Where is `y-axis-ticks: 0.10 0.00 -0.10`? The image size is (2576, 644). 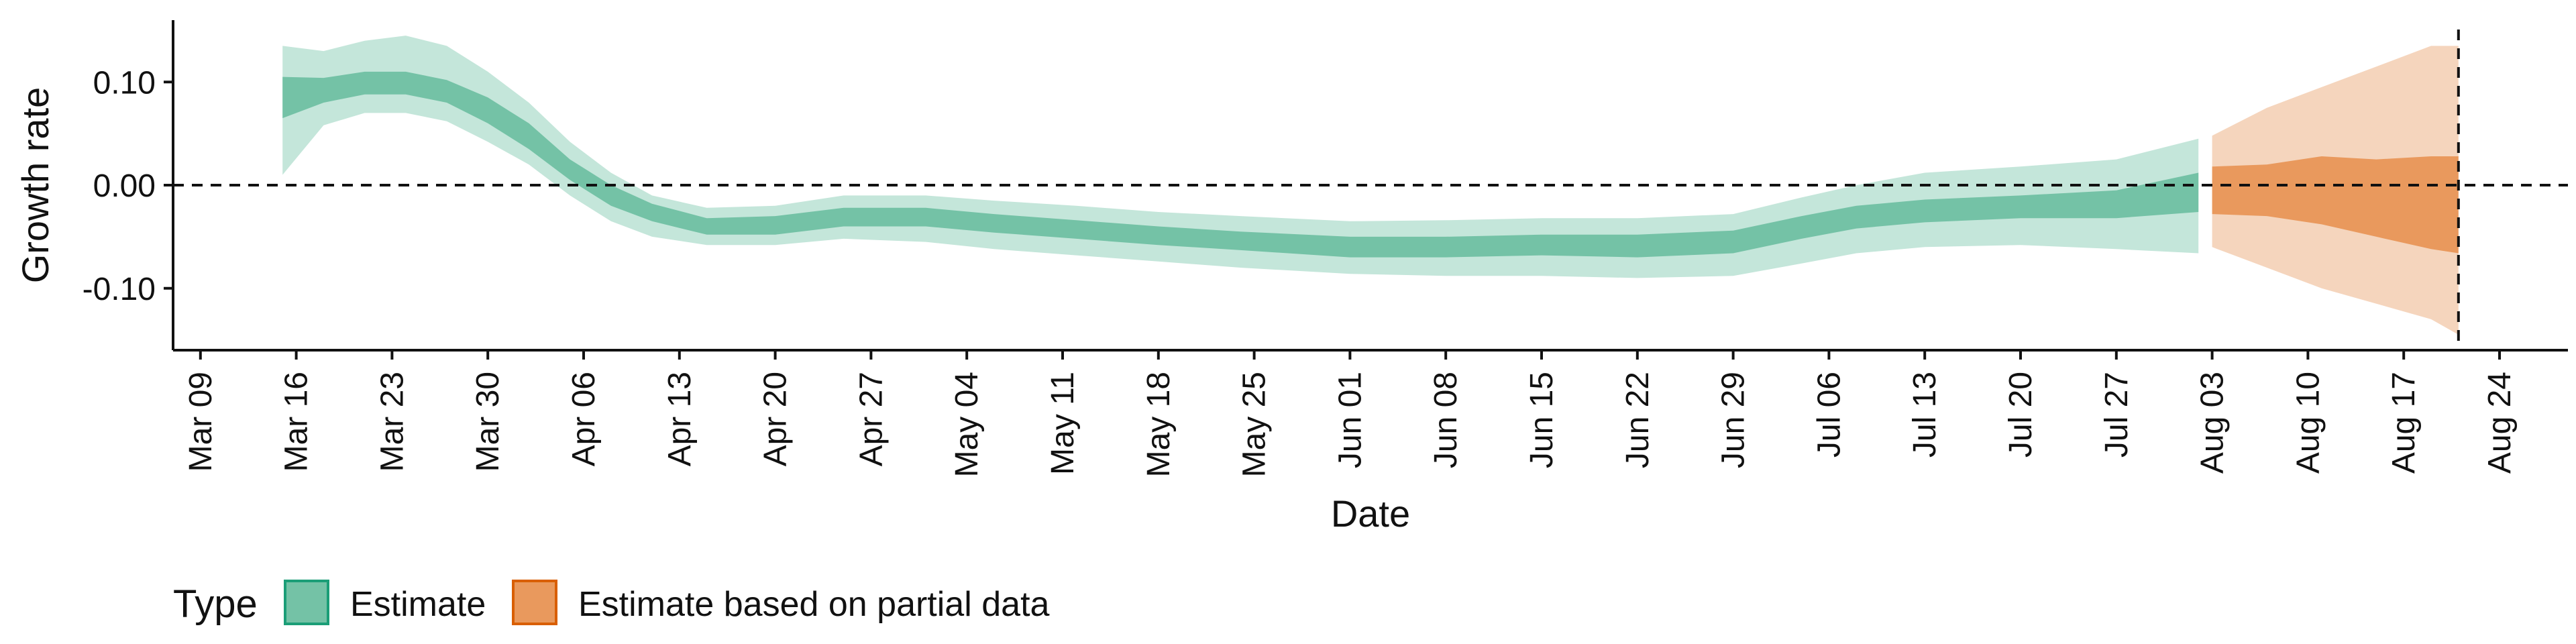 y-axis-ticks: 0.10 0.00 -0.10 is located at coordinates (128, 186).